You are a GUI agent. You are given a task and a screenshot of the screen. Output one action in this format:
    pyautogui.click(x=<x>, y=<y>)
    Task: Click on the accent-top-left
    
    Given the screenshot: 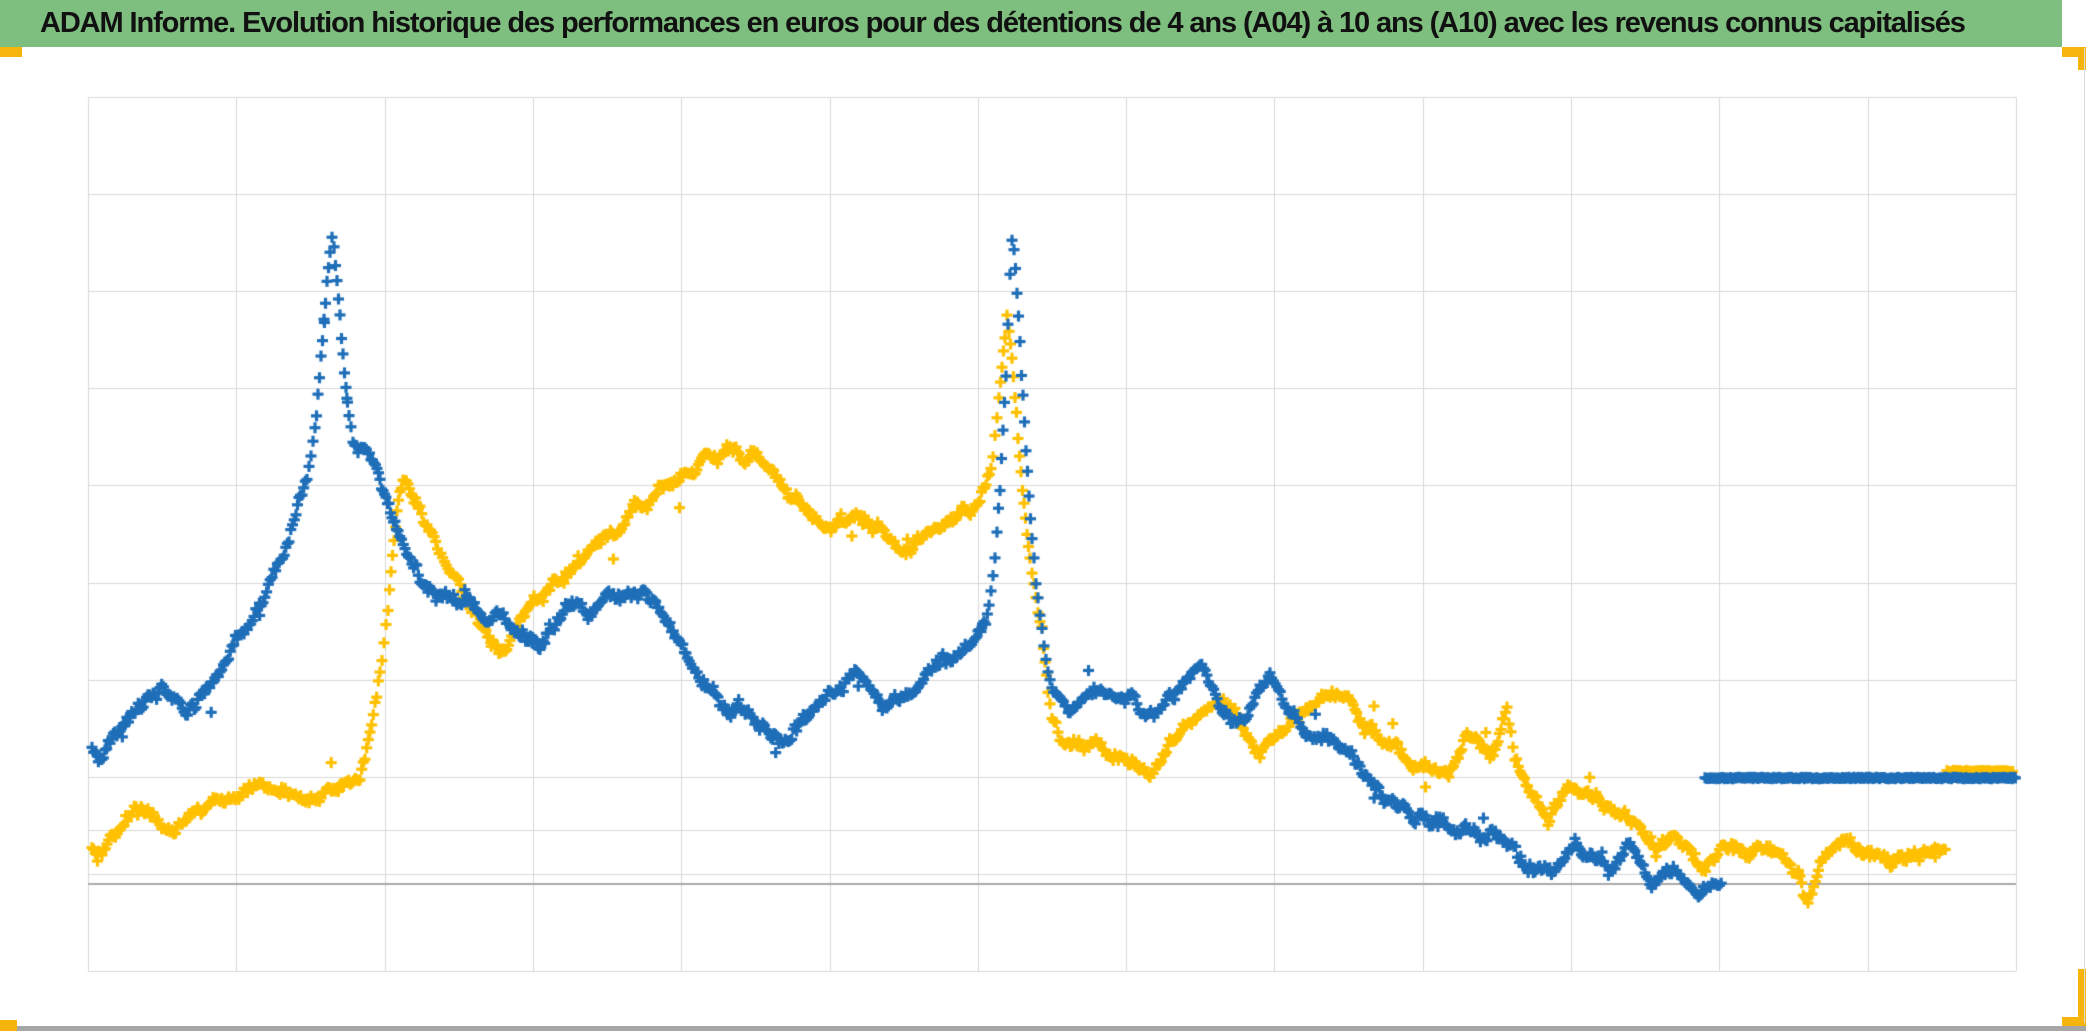 What is the action you would take?
    pyautogui.click(x=11, y=52)
    